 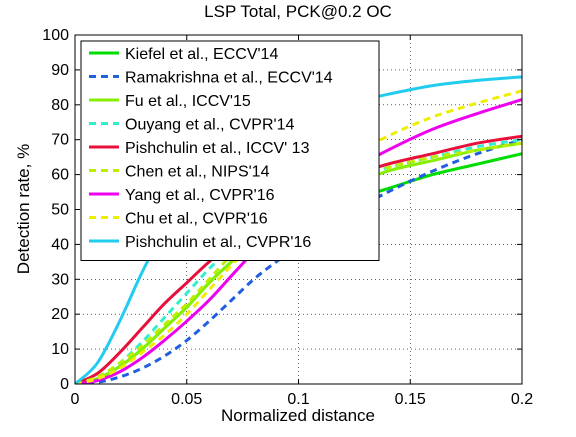 I want to click on x-tick-label: 0.1, so click(x=298, y=399).